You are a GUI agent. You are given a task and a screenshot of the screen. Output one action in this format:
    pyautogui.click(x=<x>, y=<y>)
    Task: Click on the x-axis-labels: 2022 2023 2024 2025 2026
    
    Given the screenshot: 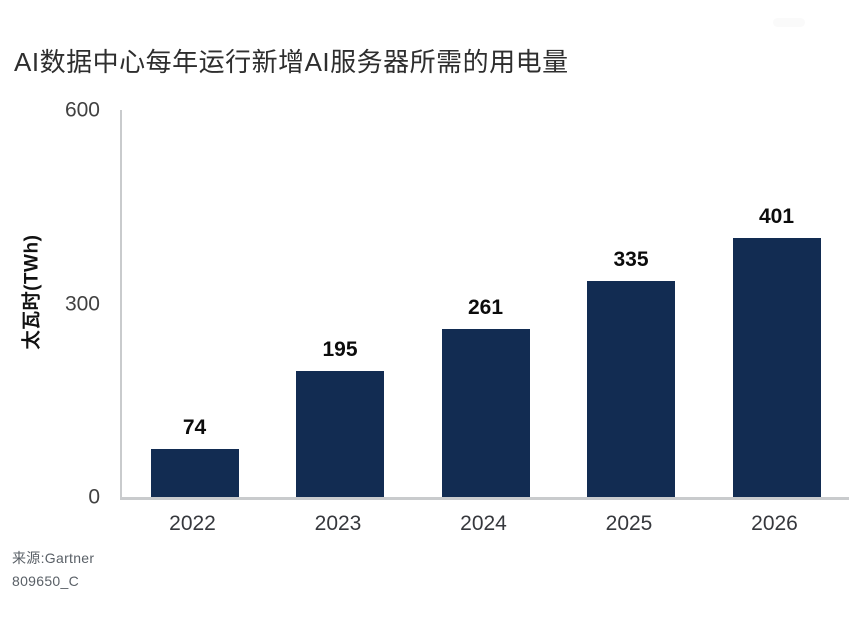 What is the action you would take?
    pyautogui.click(x=484, y=527)
    